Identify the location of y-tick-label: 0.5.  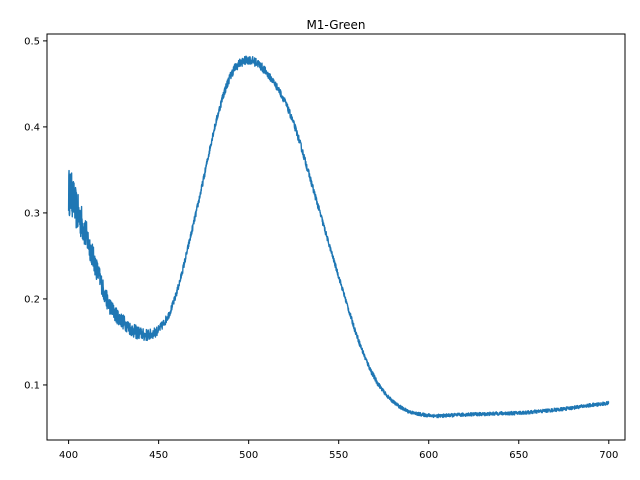
(32, 41).